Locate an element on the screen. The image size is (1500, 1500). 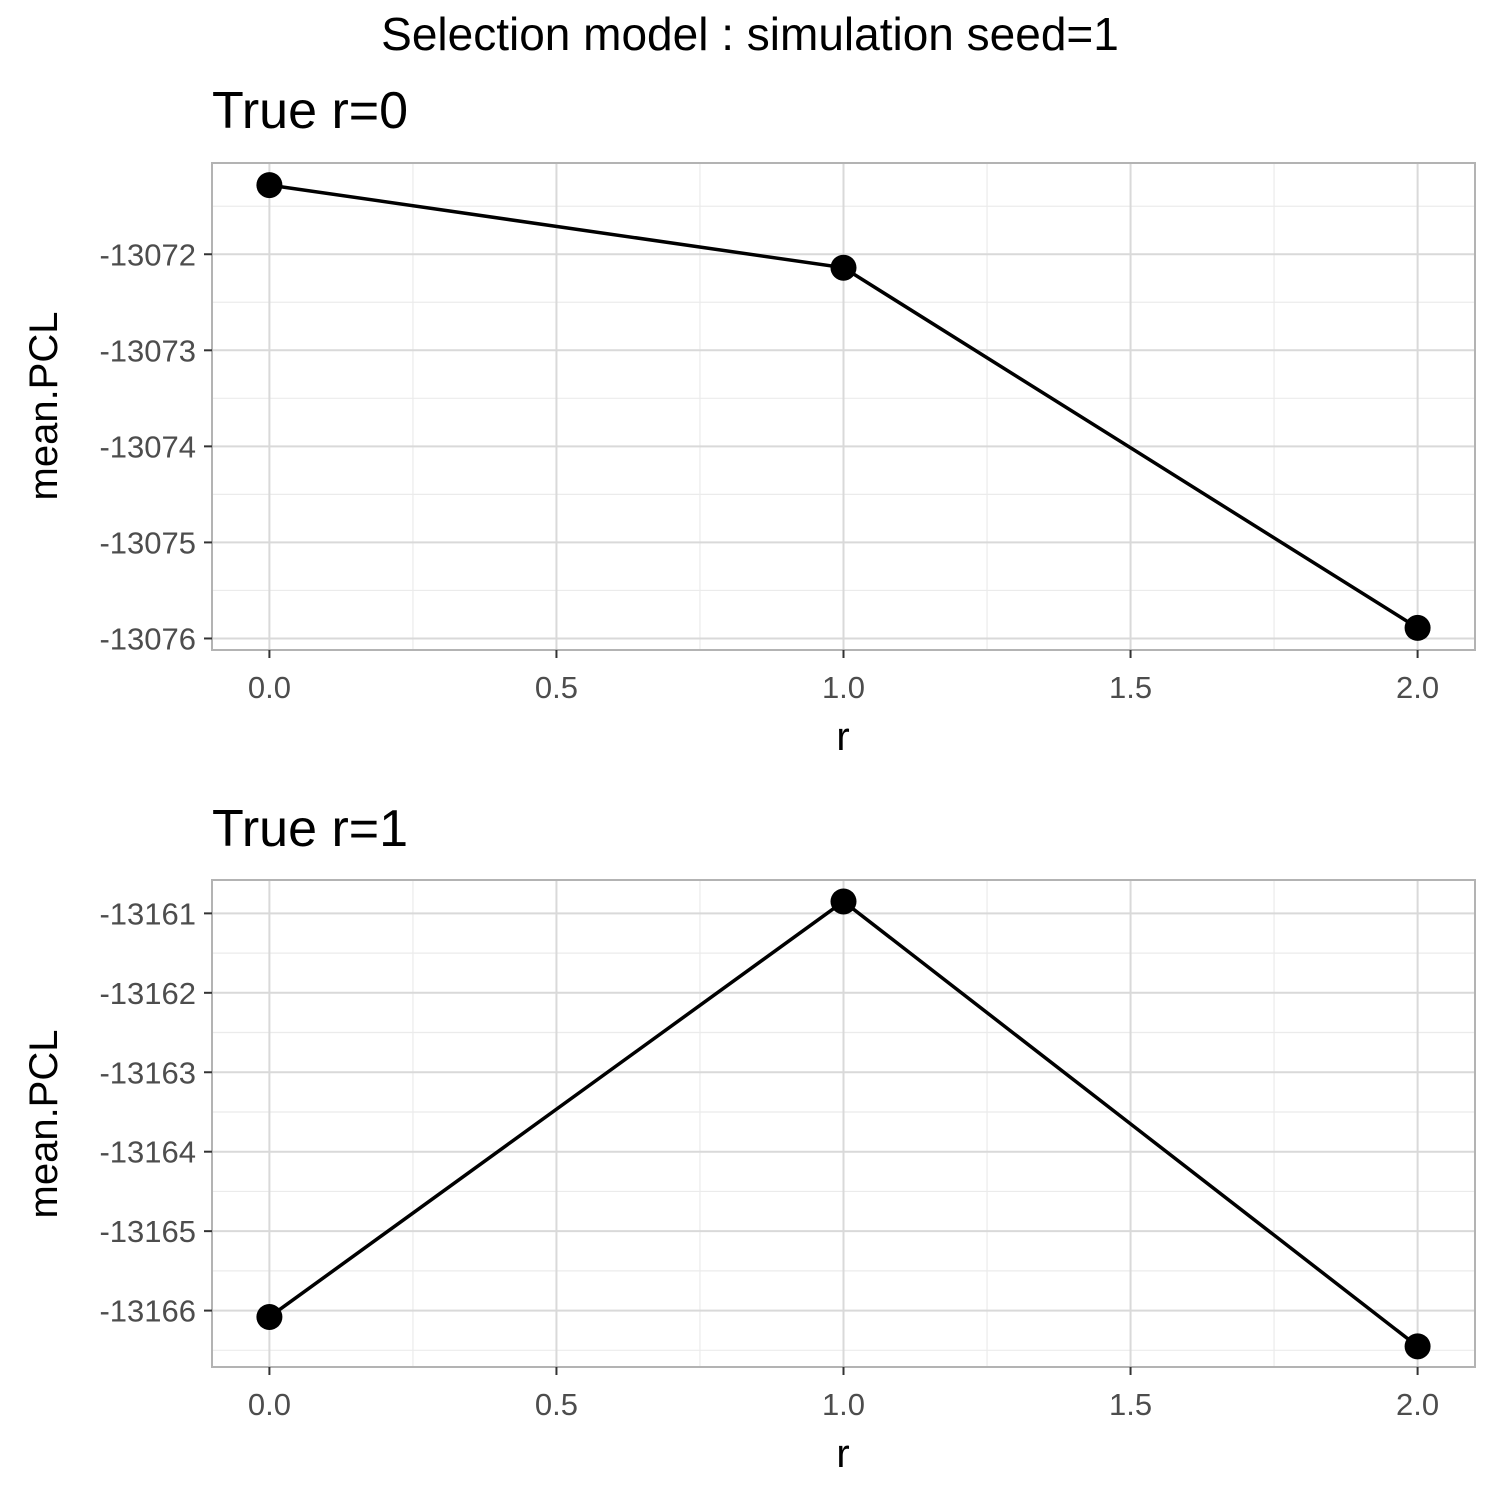
panel-title: True r=0 is located at coordinates (310, 111).